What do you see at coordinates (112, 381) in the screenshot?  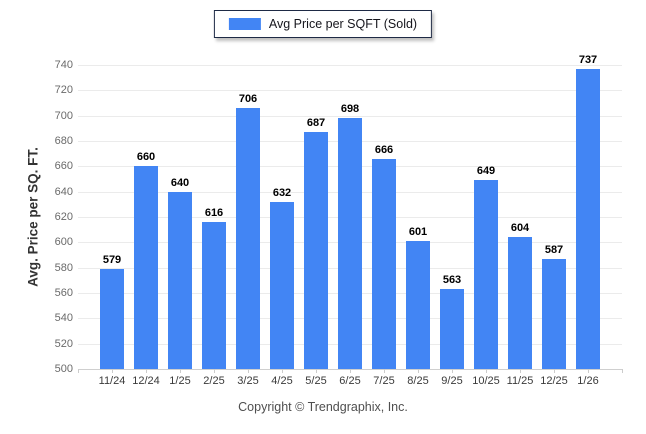 I see `x-tick-label: 11/24` at bounding box center [112, 381].